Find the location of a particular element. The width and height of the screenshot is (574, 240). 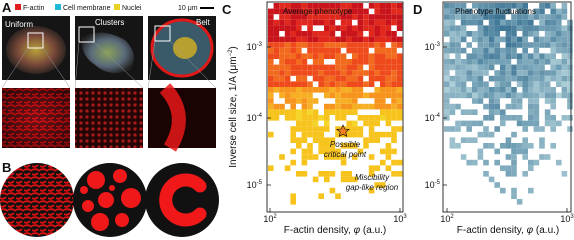

x-axis-label: F-actin density, φ (a.u.) is located at coordinates (335, 230).